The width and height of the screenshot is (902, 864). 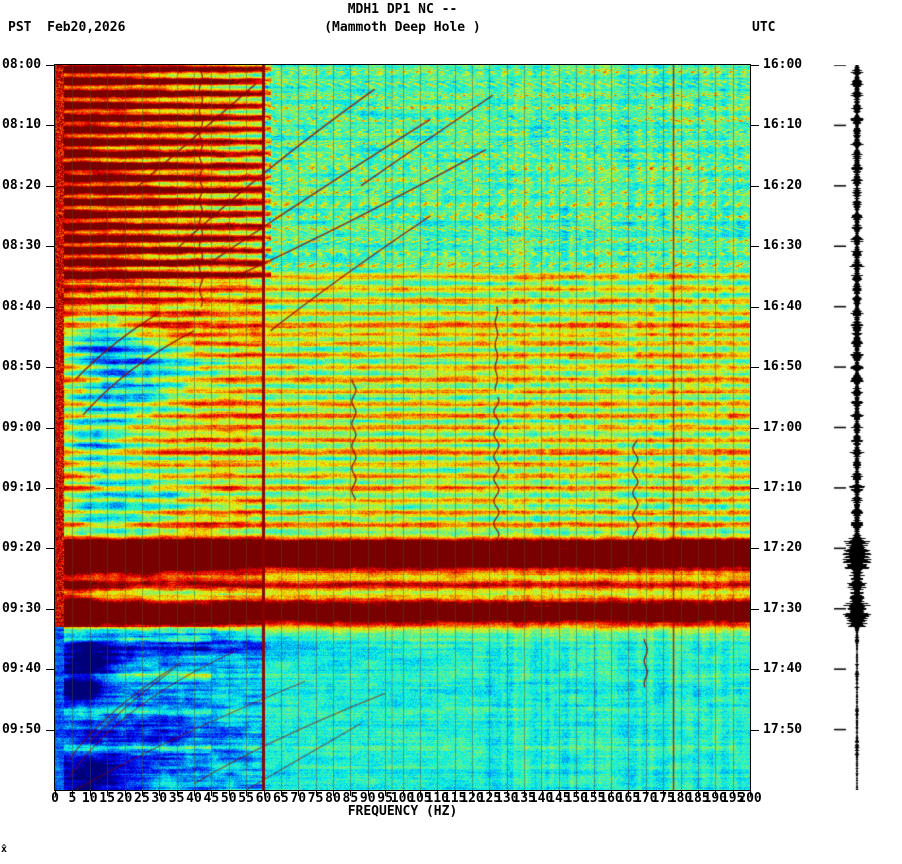 What do you see at coordinates (783, 608) in the screenshot?
I see `utc-tick-label: 17:30` at bounding box center [783, 608].